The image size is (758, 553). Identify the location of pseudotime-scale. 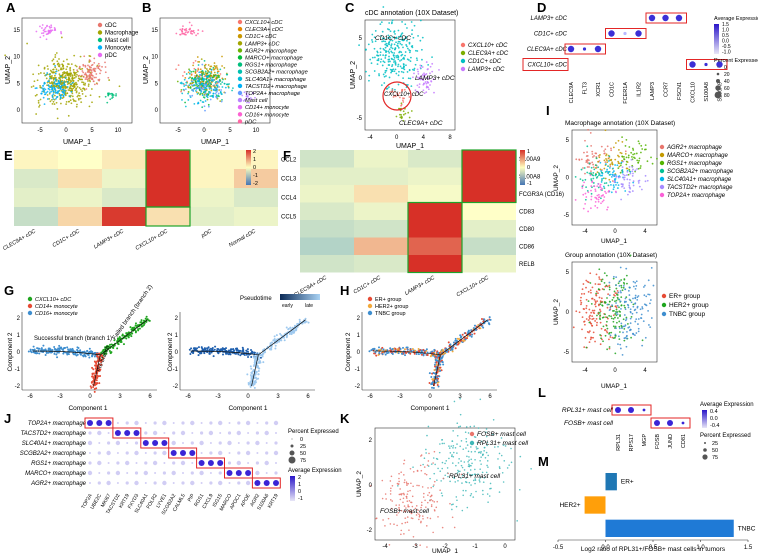
(300, 297).